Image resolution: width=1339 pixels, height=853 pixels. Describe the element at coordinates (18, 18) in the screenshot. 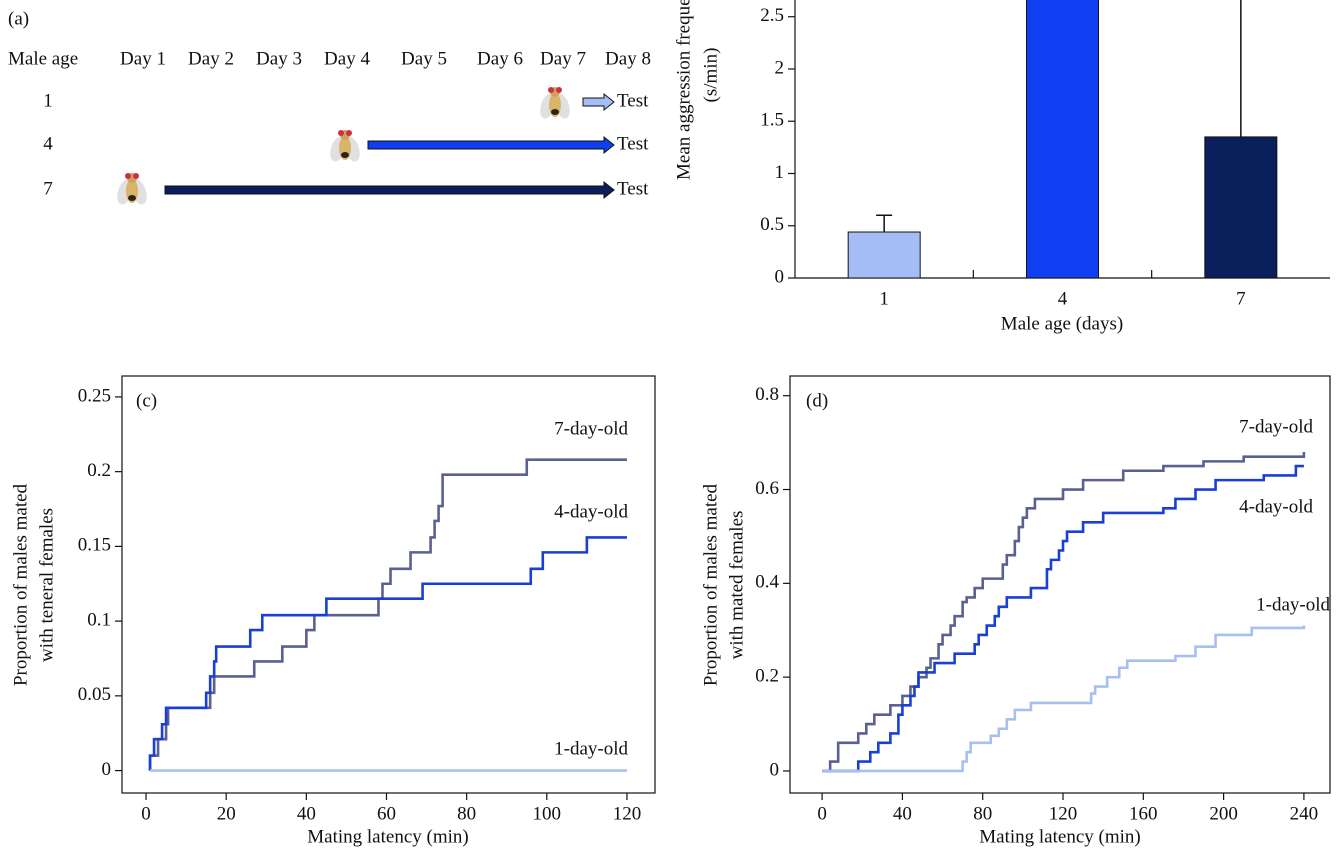

I see `panel-label: (a)` at that location.